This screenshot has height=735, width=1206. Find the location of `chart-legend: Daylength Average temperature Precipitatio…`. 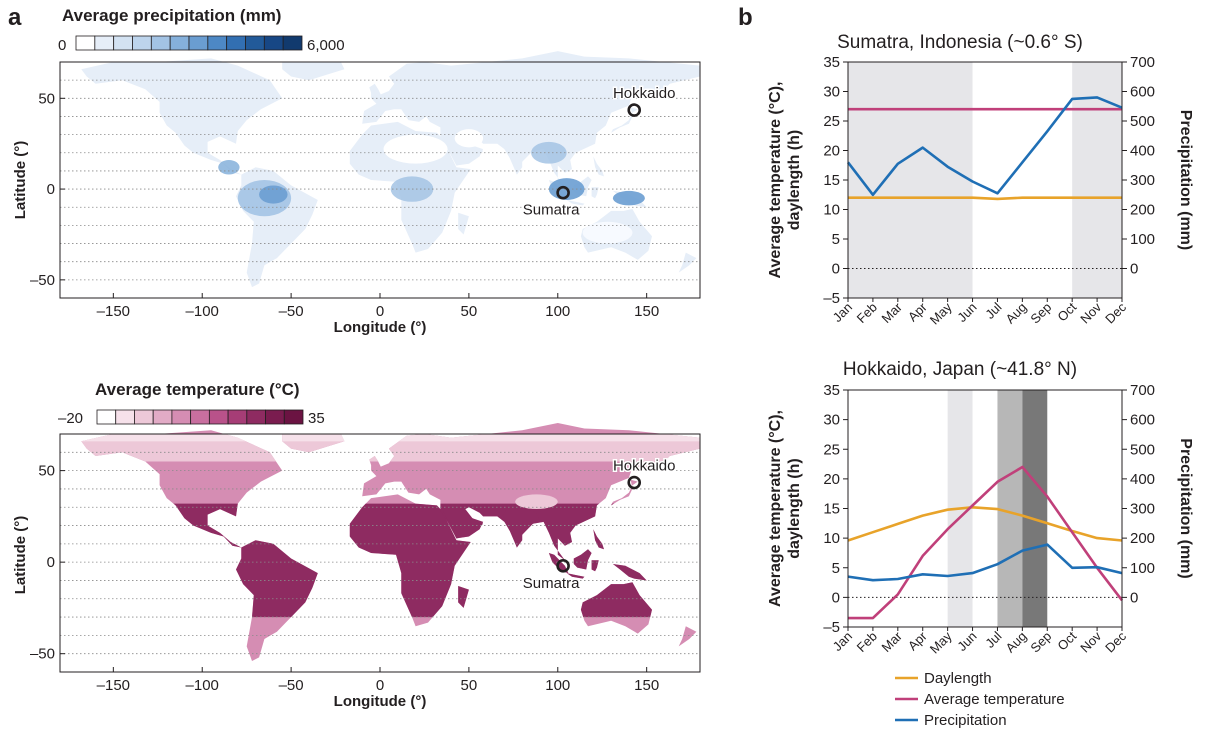

chart-legend: Daylength Average temperature Precipitatio… is located at coordinates (980, 699).